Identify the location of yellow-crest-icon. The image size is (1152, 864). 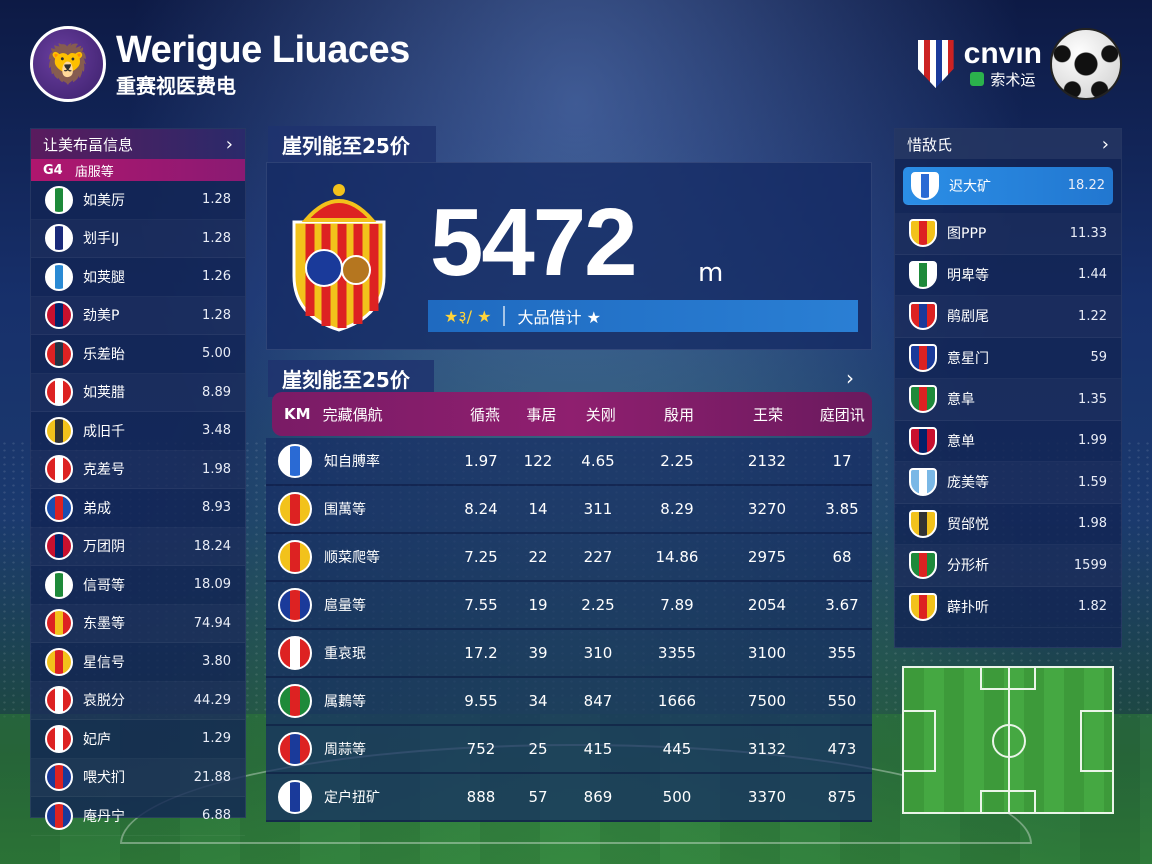
(295, 509).